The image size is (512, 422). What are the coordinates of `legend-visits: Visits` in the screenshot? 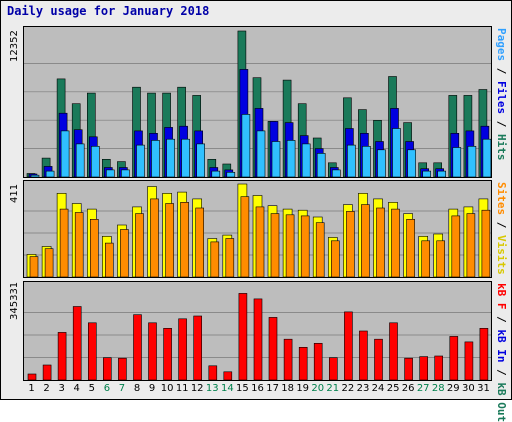 It's located at (501, 255).